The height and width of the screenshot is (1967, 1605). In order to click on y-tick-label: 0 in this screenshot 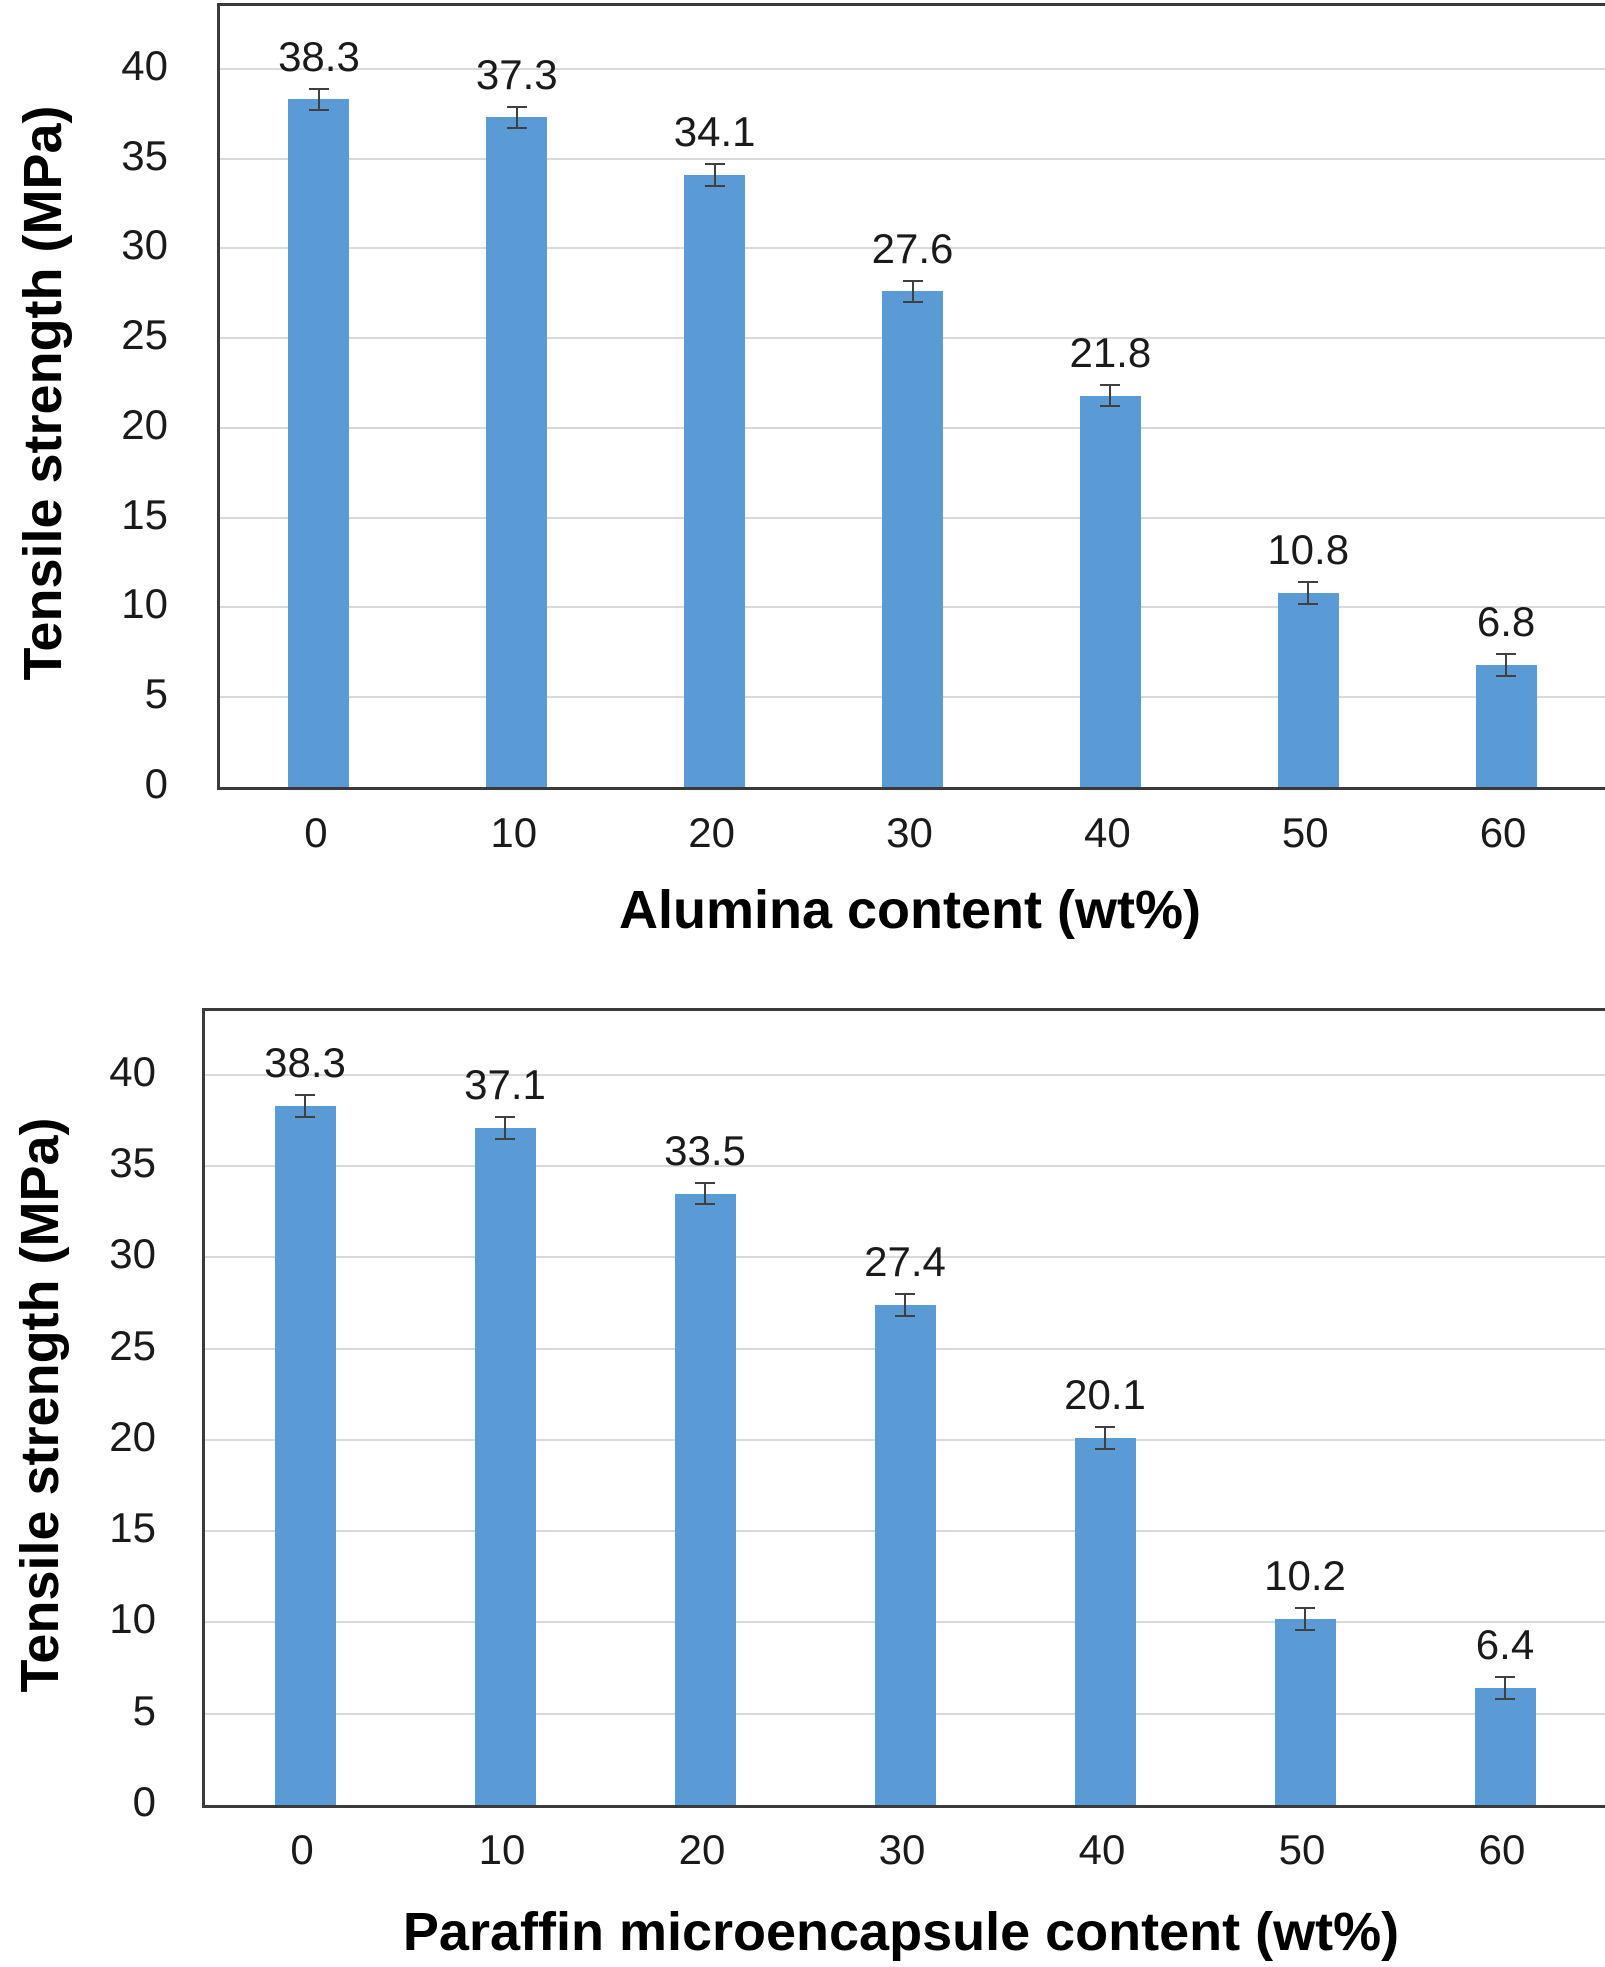, I will do `click(144, 1801)`.